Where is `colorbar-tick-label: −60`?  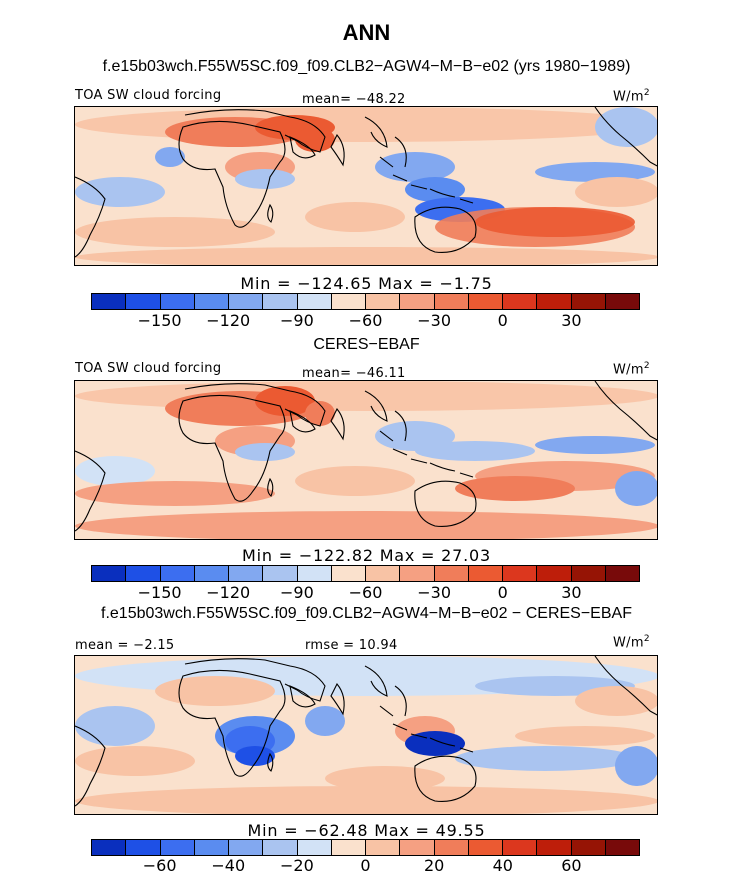 colorbar-tick-label: −60 is located at coordinates (365, 320).